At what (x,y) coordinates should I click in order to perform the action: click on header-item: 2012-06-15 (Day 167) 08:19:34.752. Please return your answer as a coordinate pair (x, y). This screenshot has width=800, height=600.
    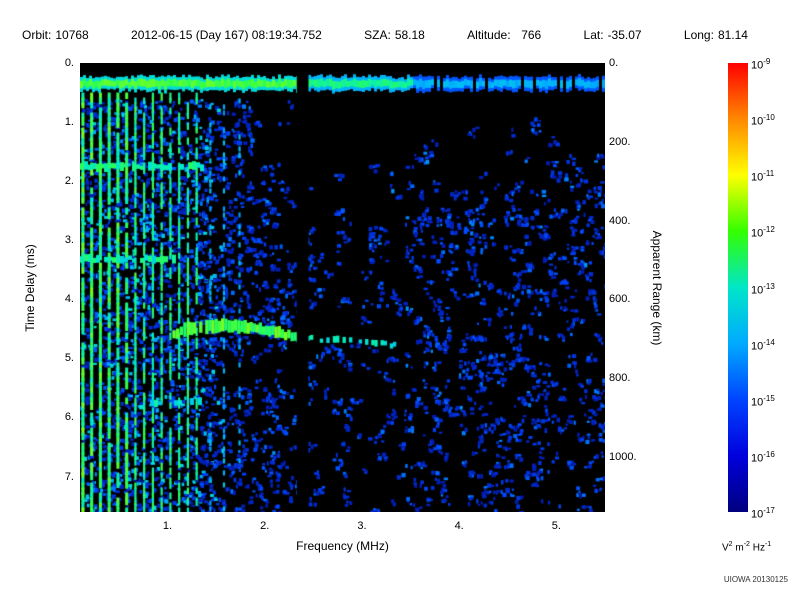
    Looking at the image, I should click on (226, 35).